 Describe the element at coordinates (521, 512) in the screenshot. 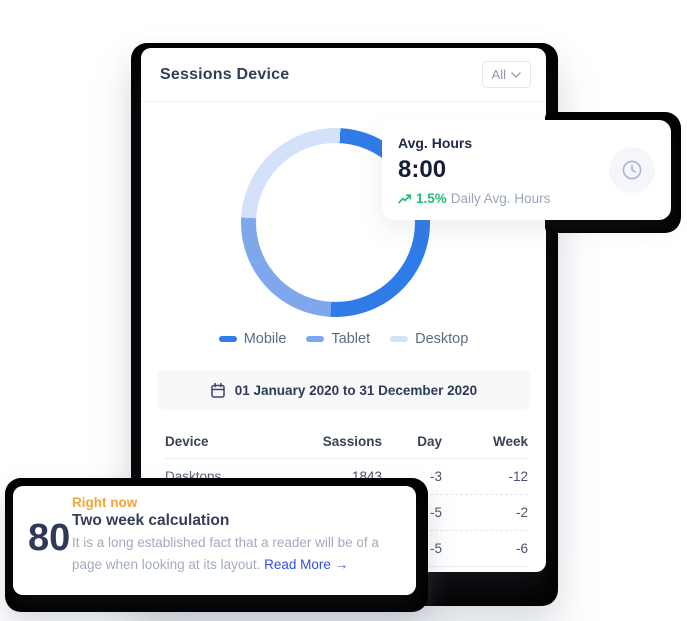

I see `table-cell: -2` at that location.